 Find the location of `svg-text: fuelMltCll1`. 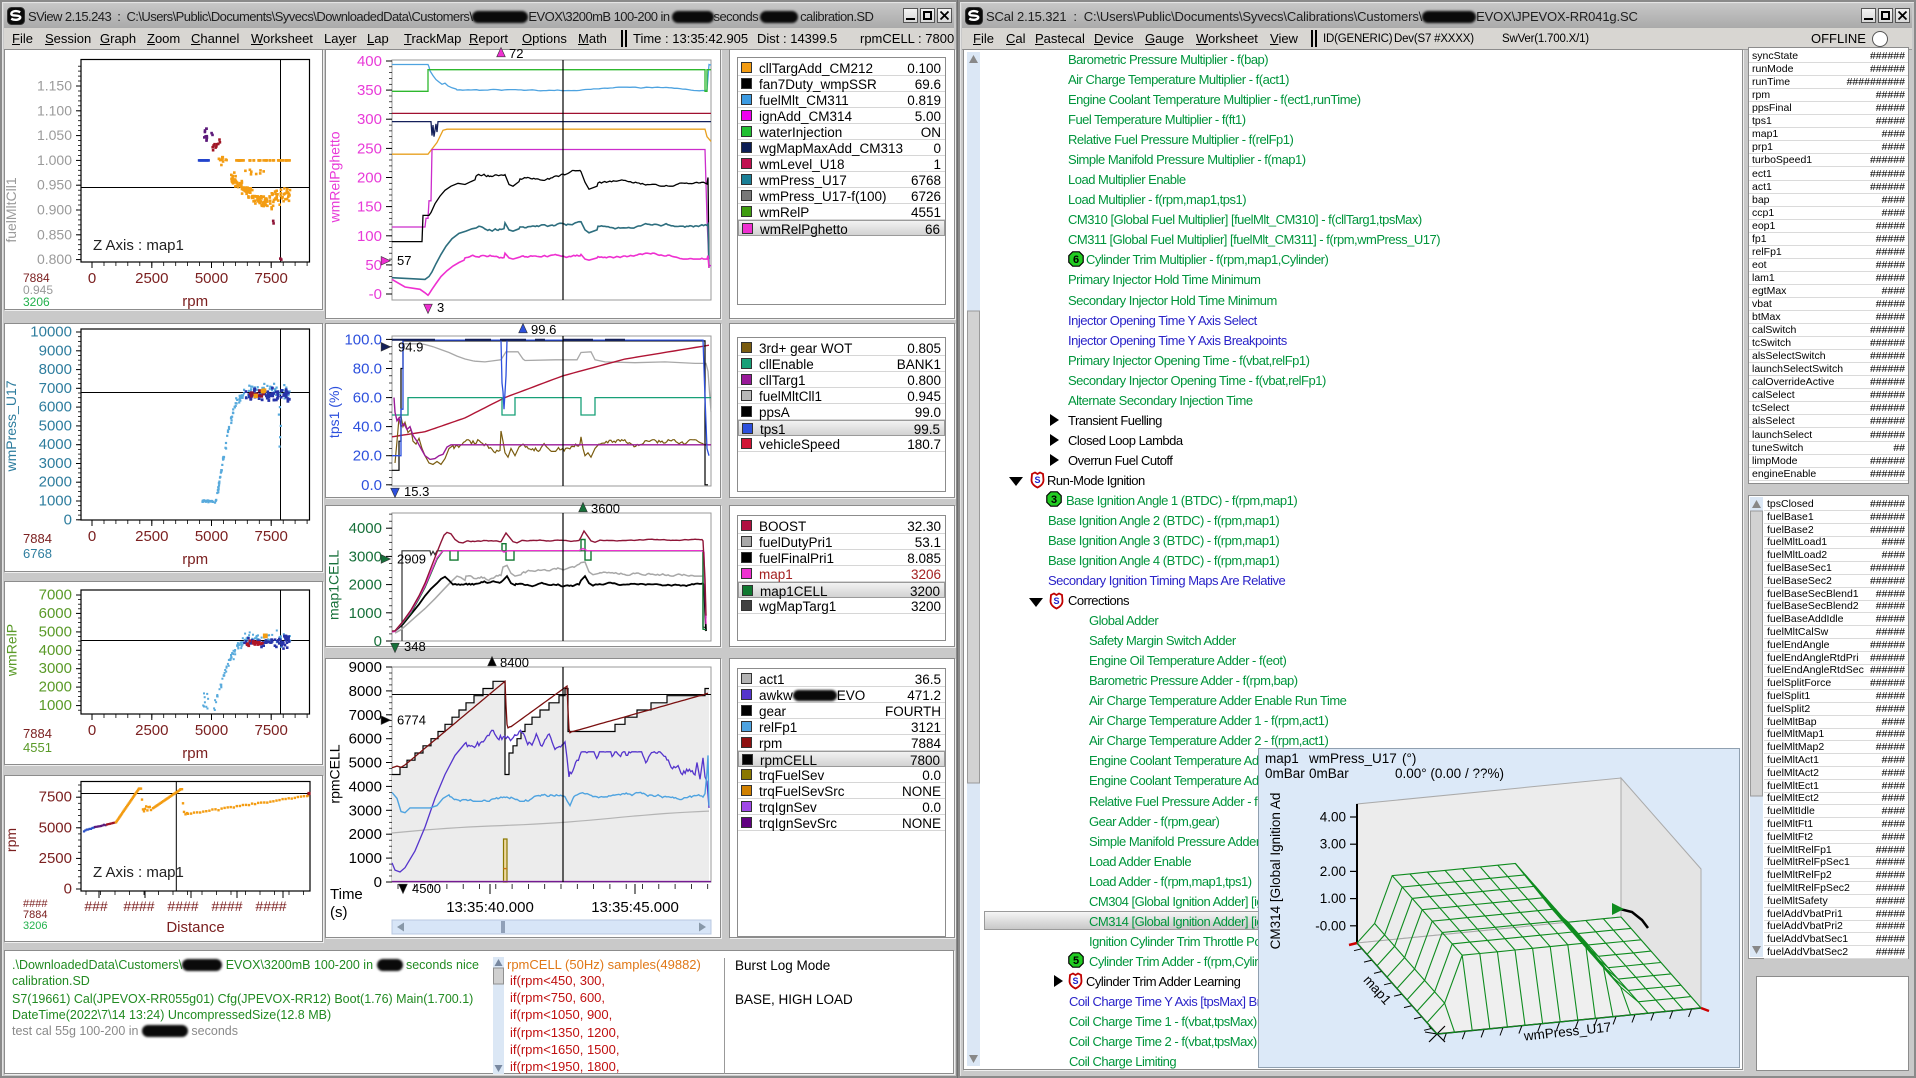

svg-text: fuelMltCll1 is located at coordinates (11, 210).